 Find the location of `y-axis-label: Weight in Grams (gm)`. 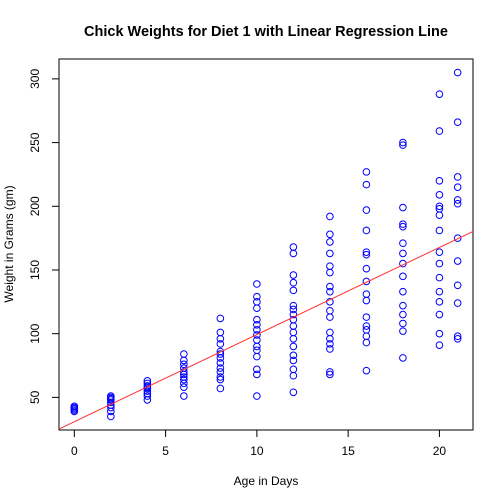

y-axis-label: Weight in Grams (gm) is located at coordinates (9, 243).